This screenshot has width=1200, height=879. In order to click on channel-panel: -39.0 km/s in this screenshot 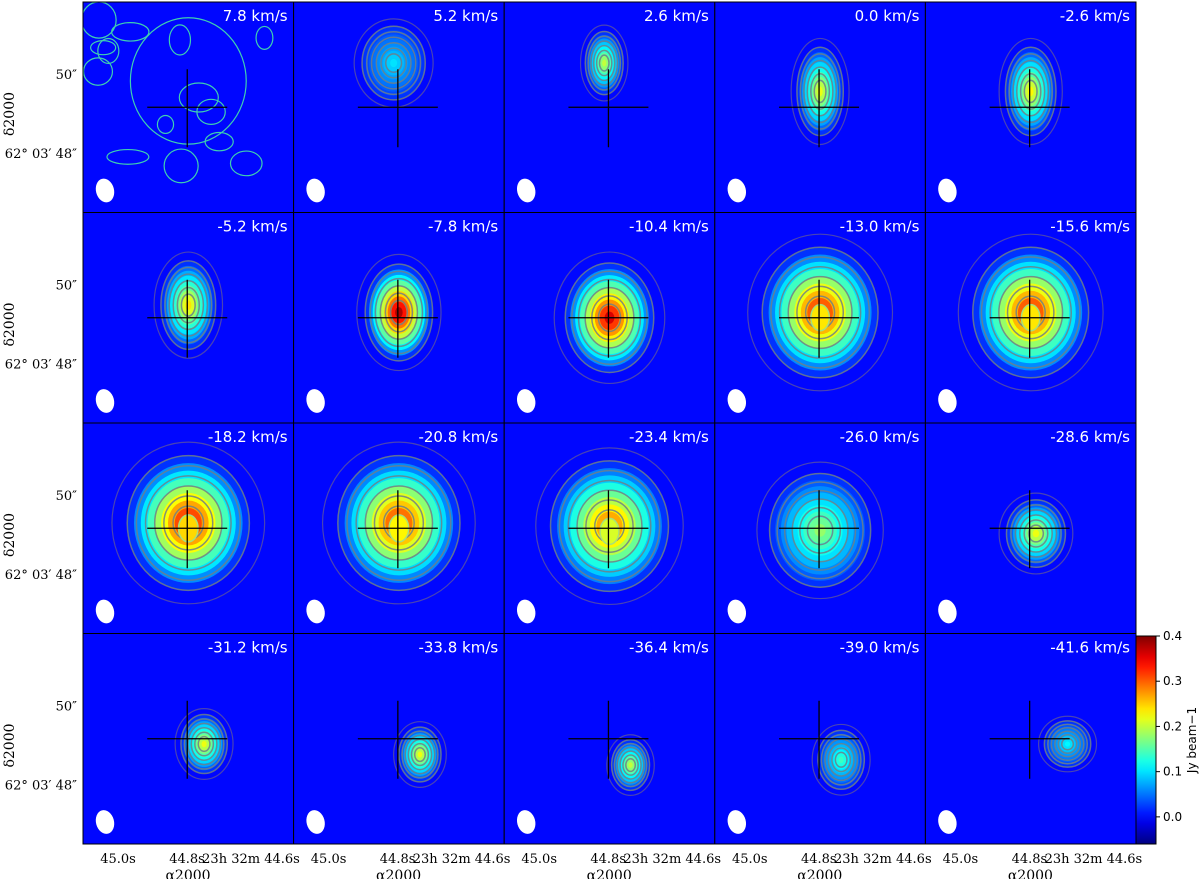, I will do `click(820, 739)`.